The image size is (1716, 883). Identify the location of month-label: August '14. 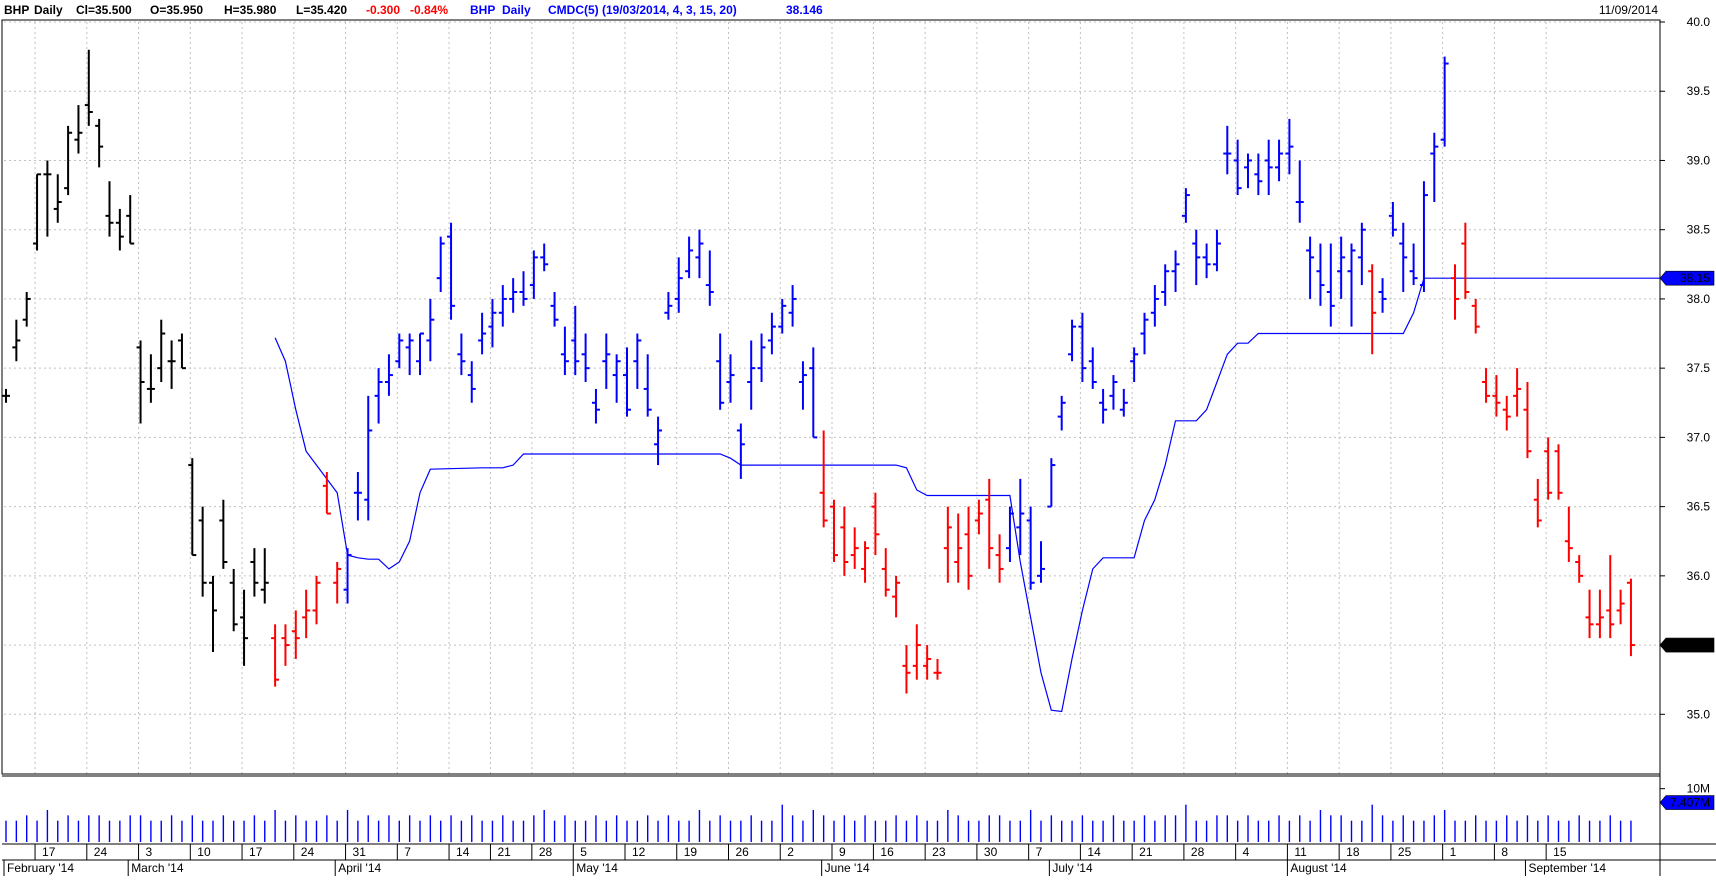
(1318, 868).